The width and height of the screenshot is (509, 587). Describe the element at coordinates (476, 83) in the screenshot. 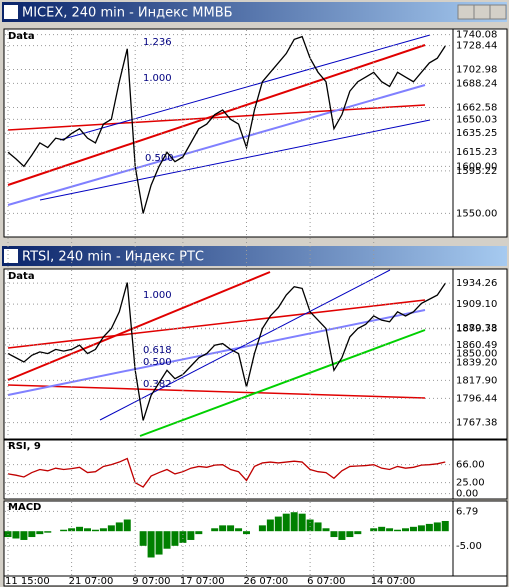

I see `y-tick-label: 1688.24` at that location.